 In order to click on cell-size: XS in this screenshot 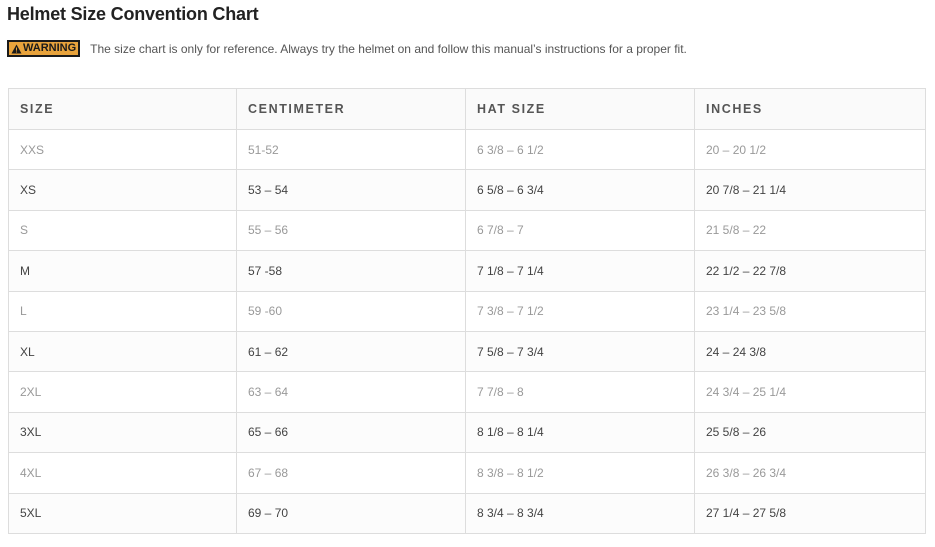, I will do `click(122, 190)`.